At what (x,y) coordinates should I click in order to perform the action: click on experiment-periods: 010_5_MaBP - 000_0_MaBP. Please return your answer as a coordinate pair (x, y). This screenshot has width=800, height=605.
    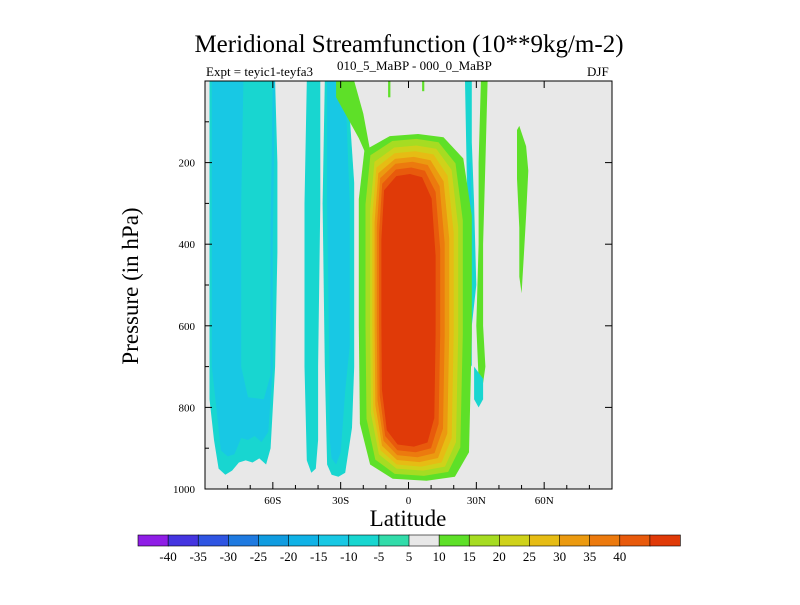
    Looking at the image, I should click on (414, 65).